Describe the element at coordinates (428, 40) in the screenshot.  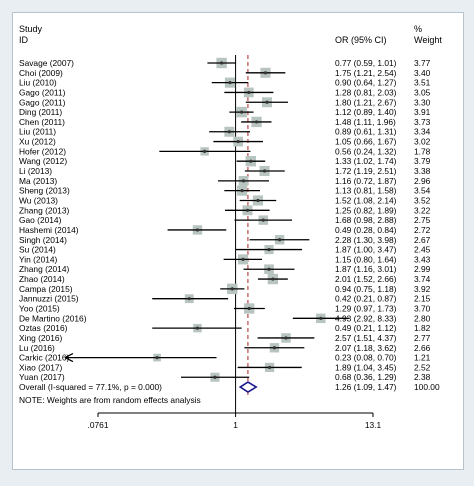
I see `header-weight: Weight` at that location.